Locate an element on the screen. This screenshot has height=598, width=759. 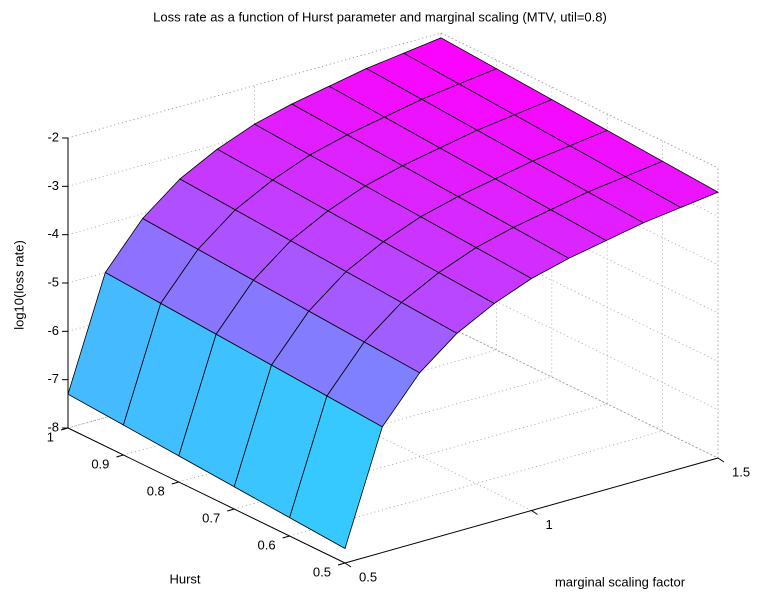
y-tick-label: 1.5 is located at coordinates (741, 471).